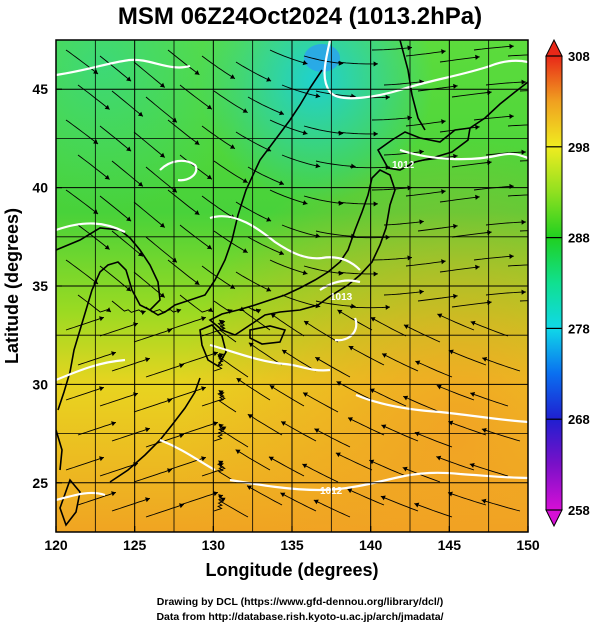 The width and height of the screenshot is (599, 625). Describe the element at coordinates (450, 545) in the screenshot. I see `x-tick-label: 145` at that location.